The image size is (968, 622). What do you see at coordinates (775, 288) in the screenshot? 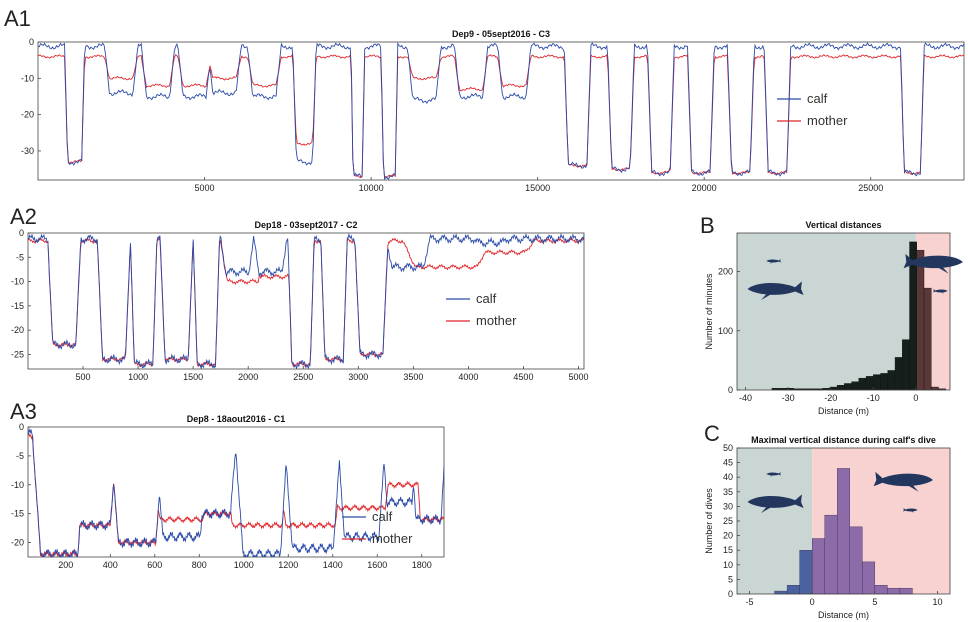
I see `whale-calf-icon-b1-body` at bounding box center [775, 288].